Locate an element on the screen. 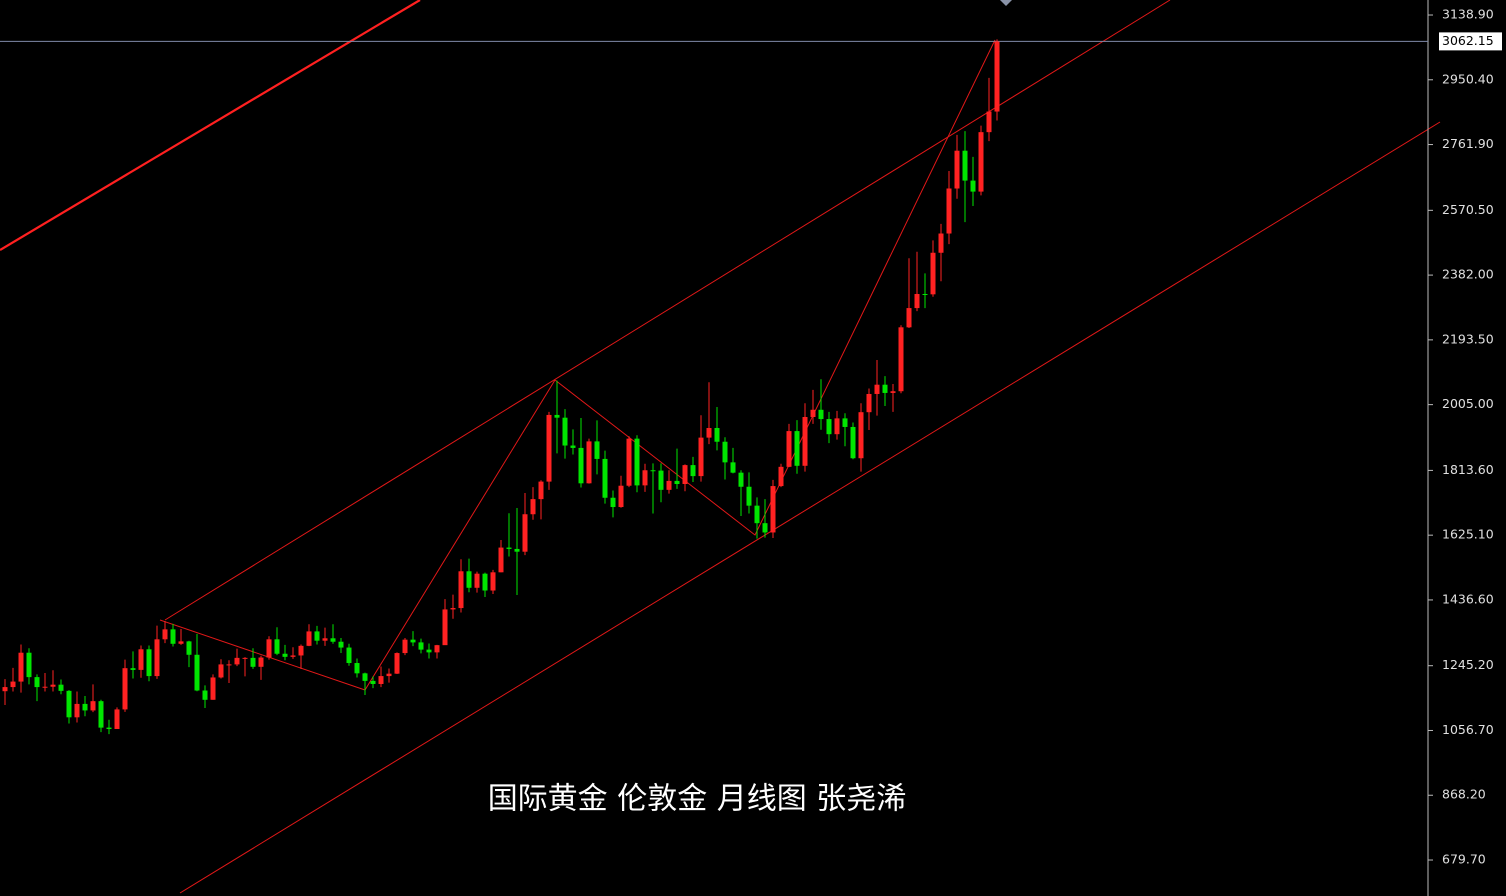  last-price-box is located at coordinates (1470, 41).